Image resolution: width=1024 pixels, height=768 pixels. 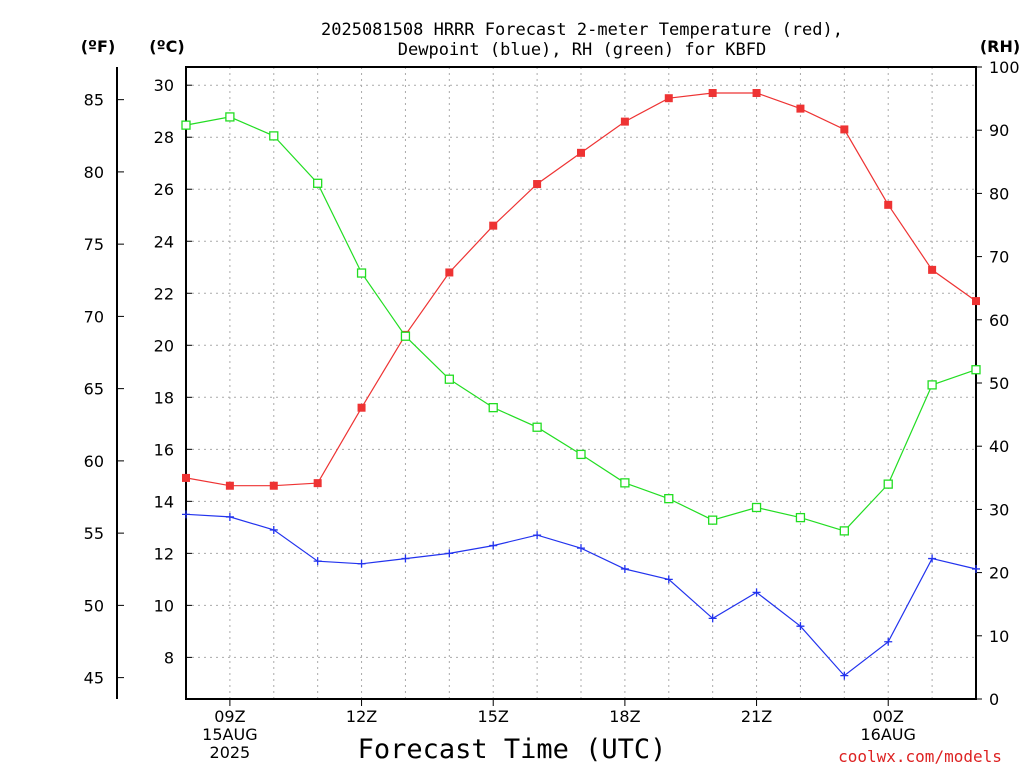 I want to click on fahrenheit-tick-label: 85, so click(x=94, y=100).